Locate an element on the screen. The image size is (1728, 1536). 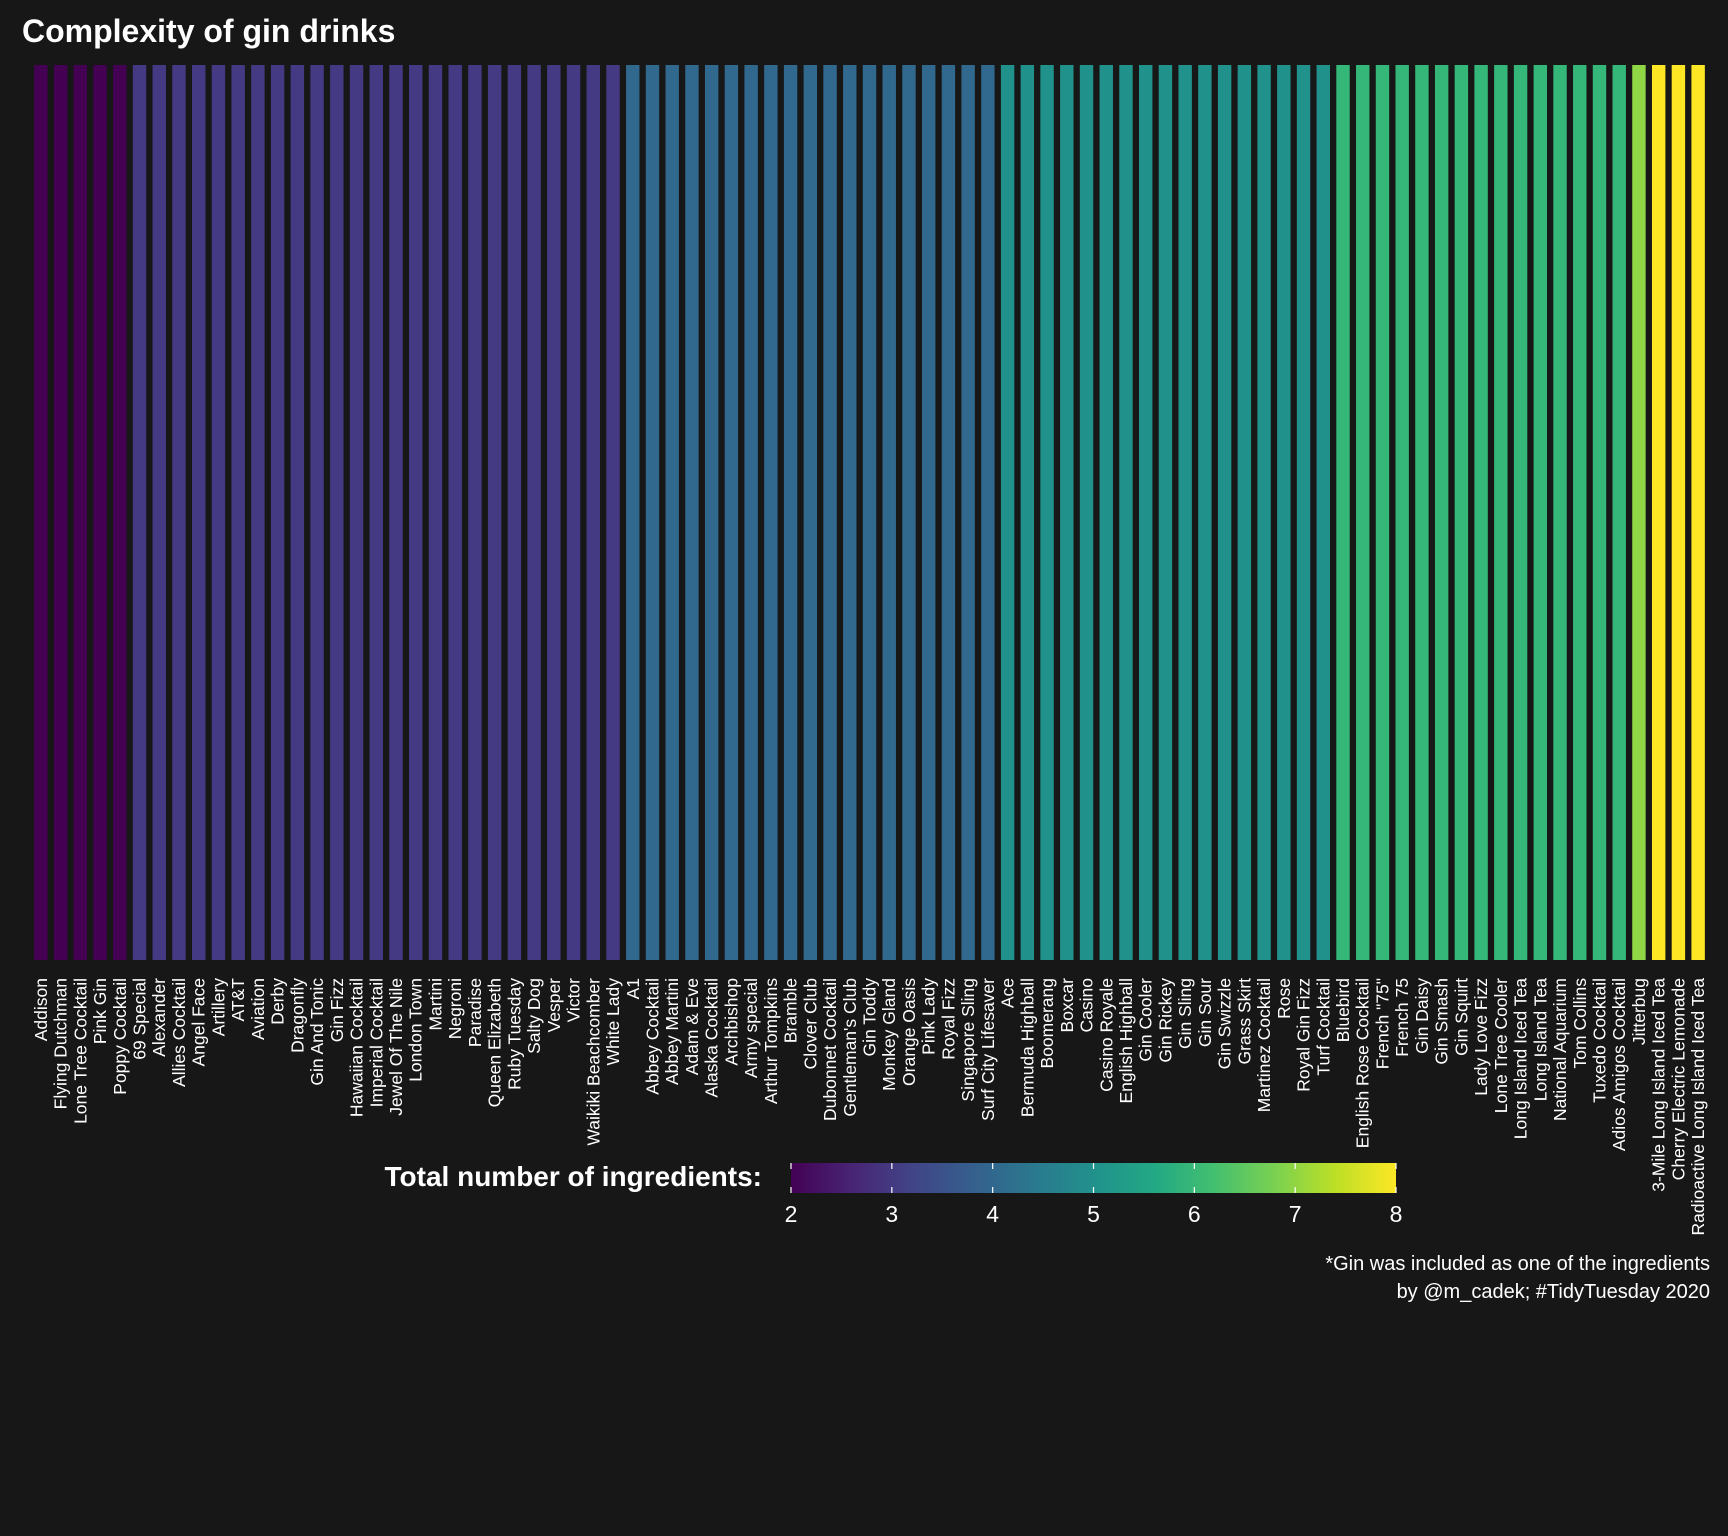
chart-title: Complexity of gin drinks is located at coordinates (208, 31).